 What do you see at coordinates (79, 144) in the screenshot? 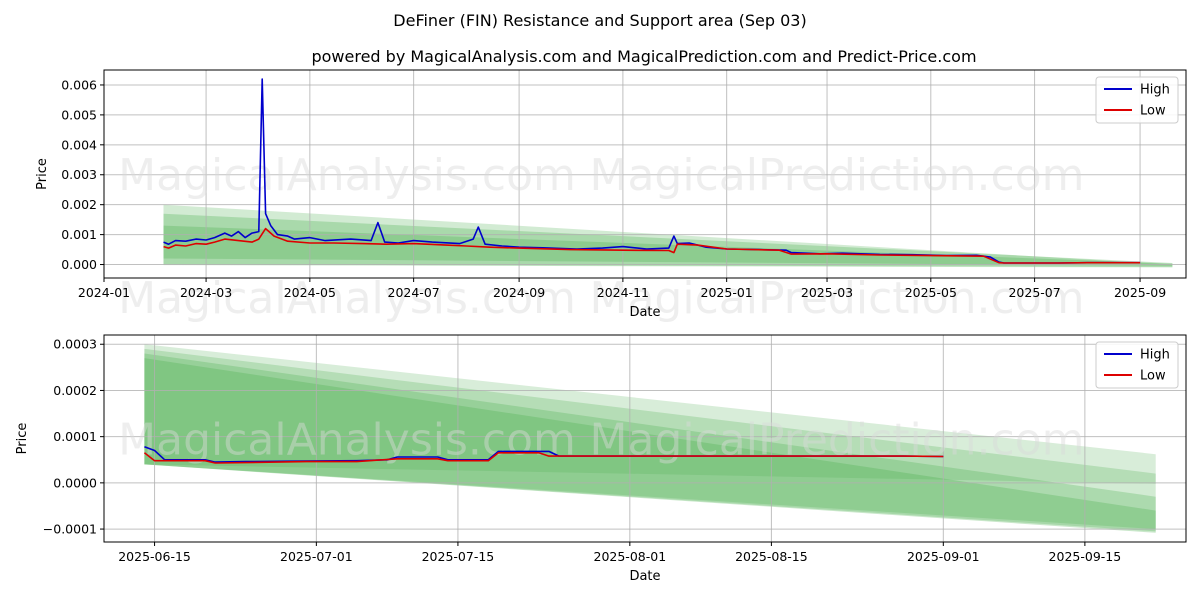
I see `y-tick-label: 0.004` at bounding box center [79, 144].